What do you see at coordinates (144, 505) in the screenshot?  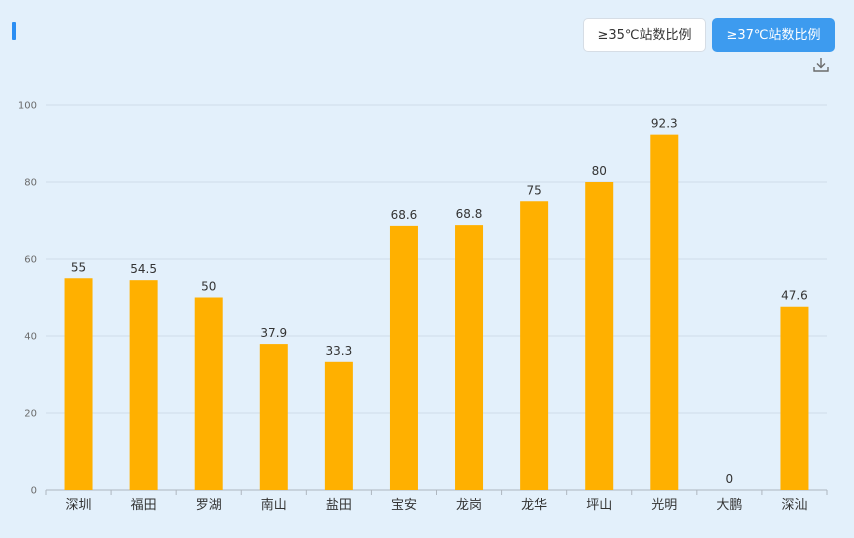 I see `x-category-label: 福田` at bounding box center [144, 505].